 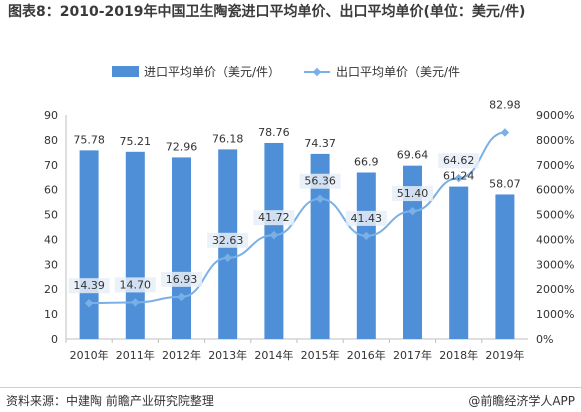 I want to click on legend-line-marker, so click(x=317, y=72).